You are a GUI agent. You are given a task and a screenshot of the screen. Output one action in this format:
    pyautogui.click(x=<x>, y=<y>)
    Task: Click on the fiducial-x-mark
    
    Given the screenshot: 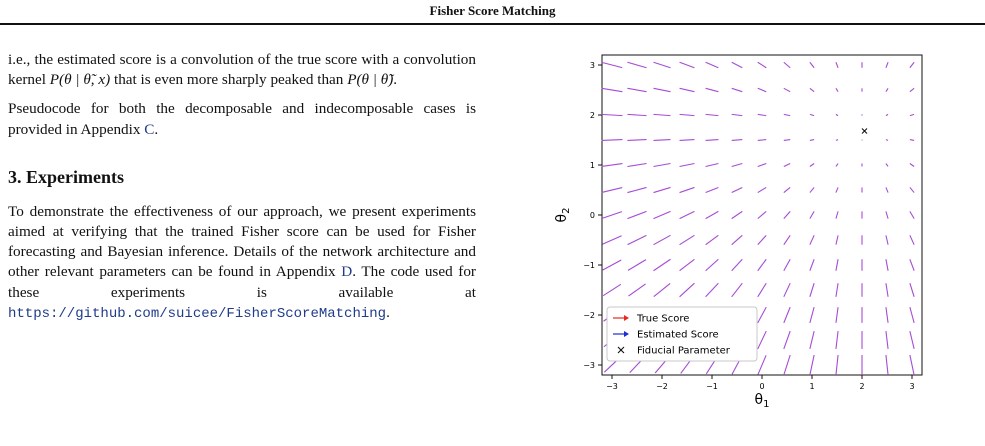 What is the action you would take?
    pyautogui.click(x=864, y=131)
    